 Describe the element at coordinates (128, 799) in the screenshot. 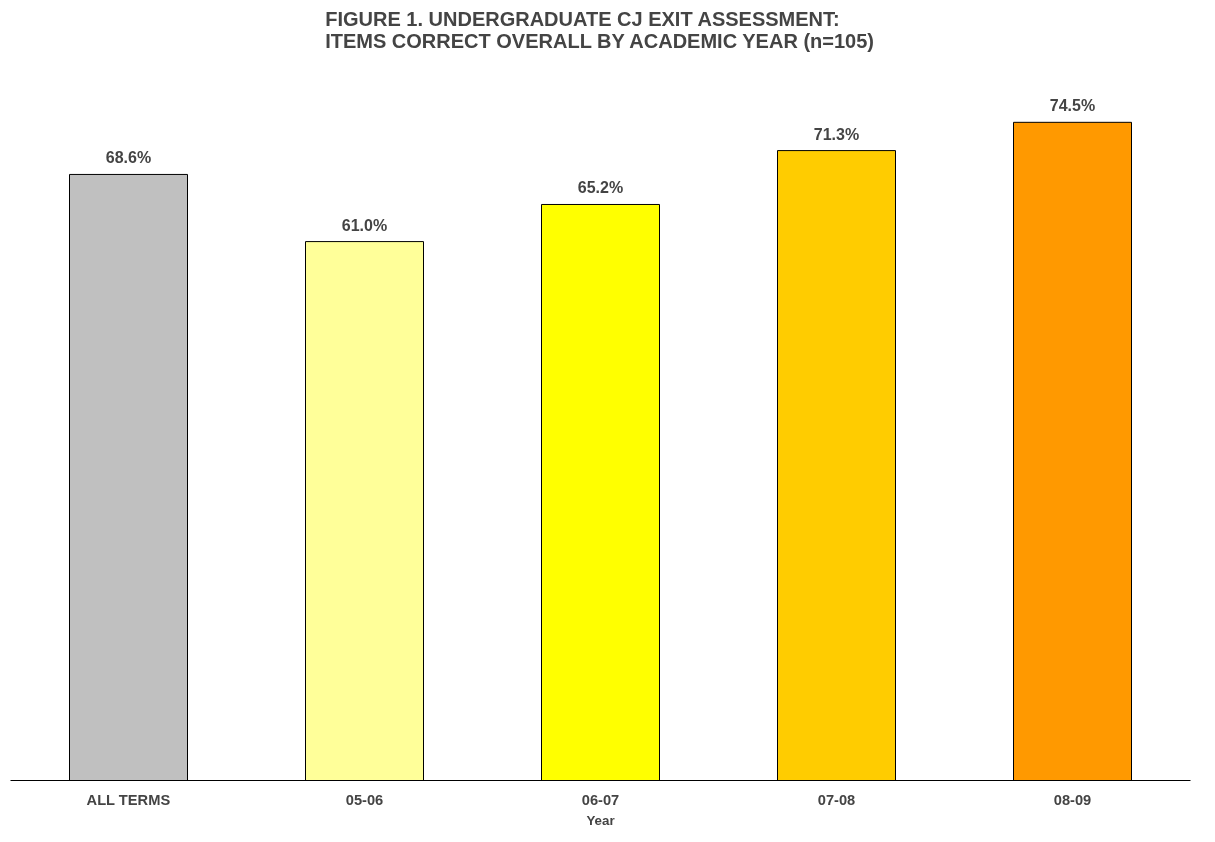

I see `x-tick-label: ALL TERMS` at that location.